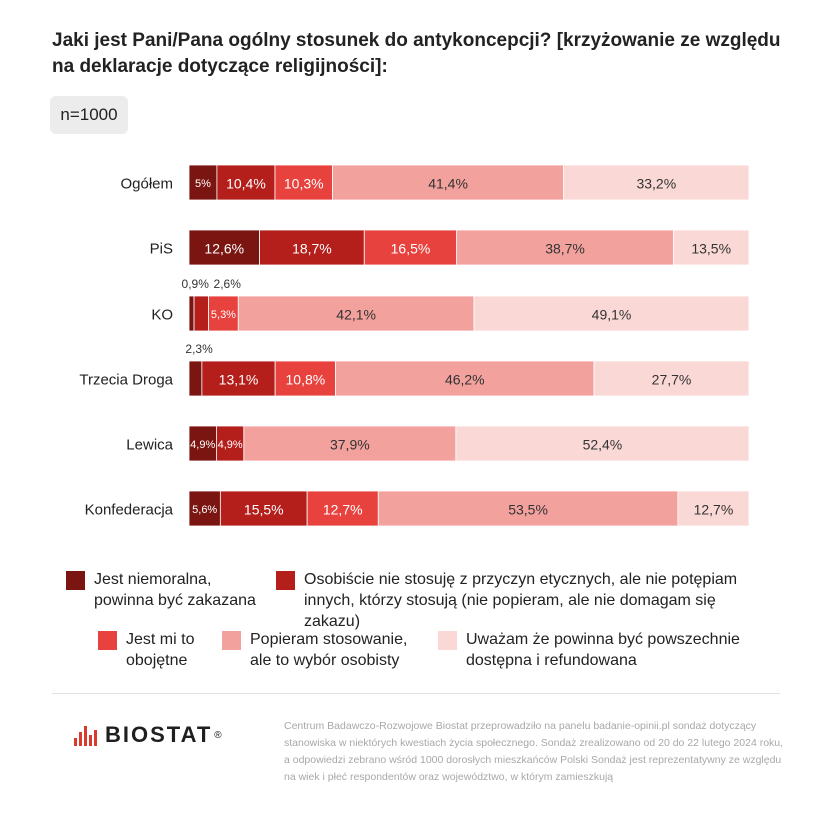 This screenshot has height=830, width=830. I want to click on data-label: 42,1%, so click(356, 315).